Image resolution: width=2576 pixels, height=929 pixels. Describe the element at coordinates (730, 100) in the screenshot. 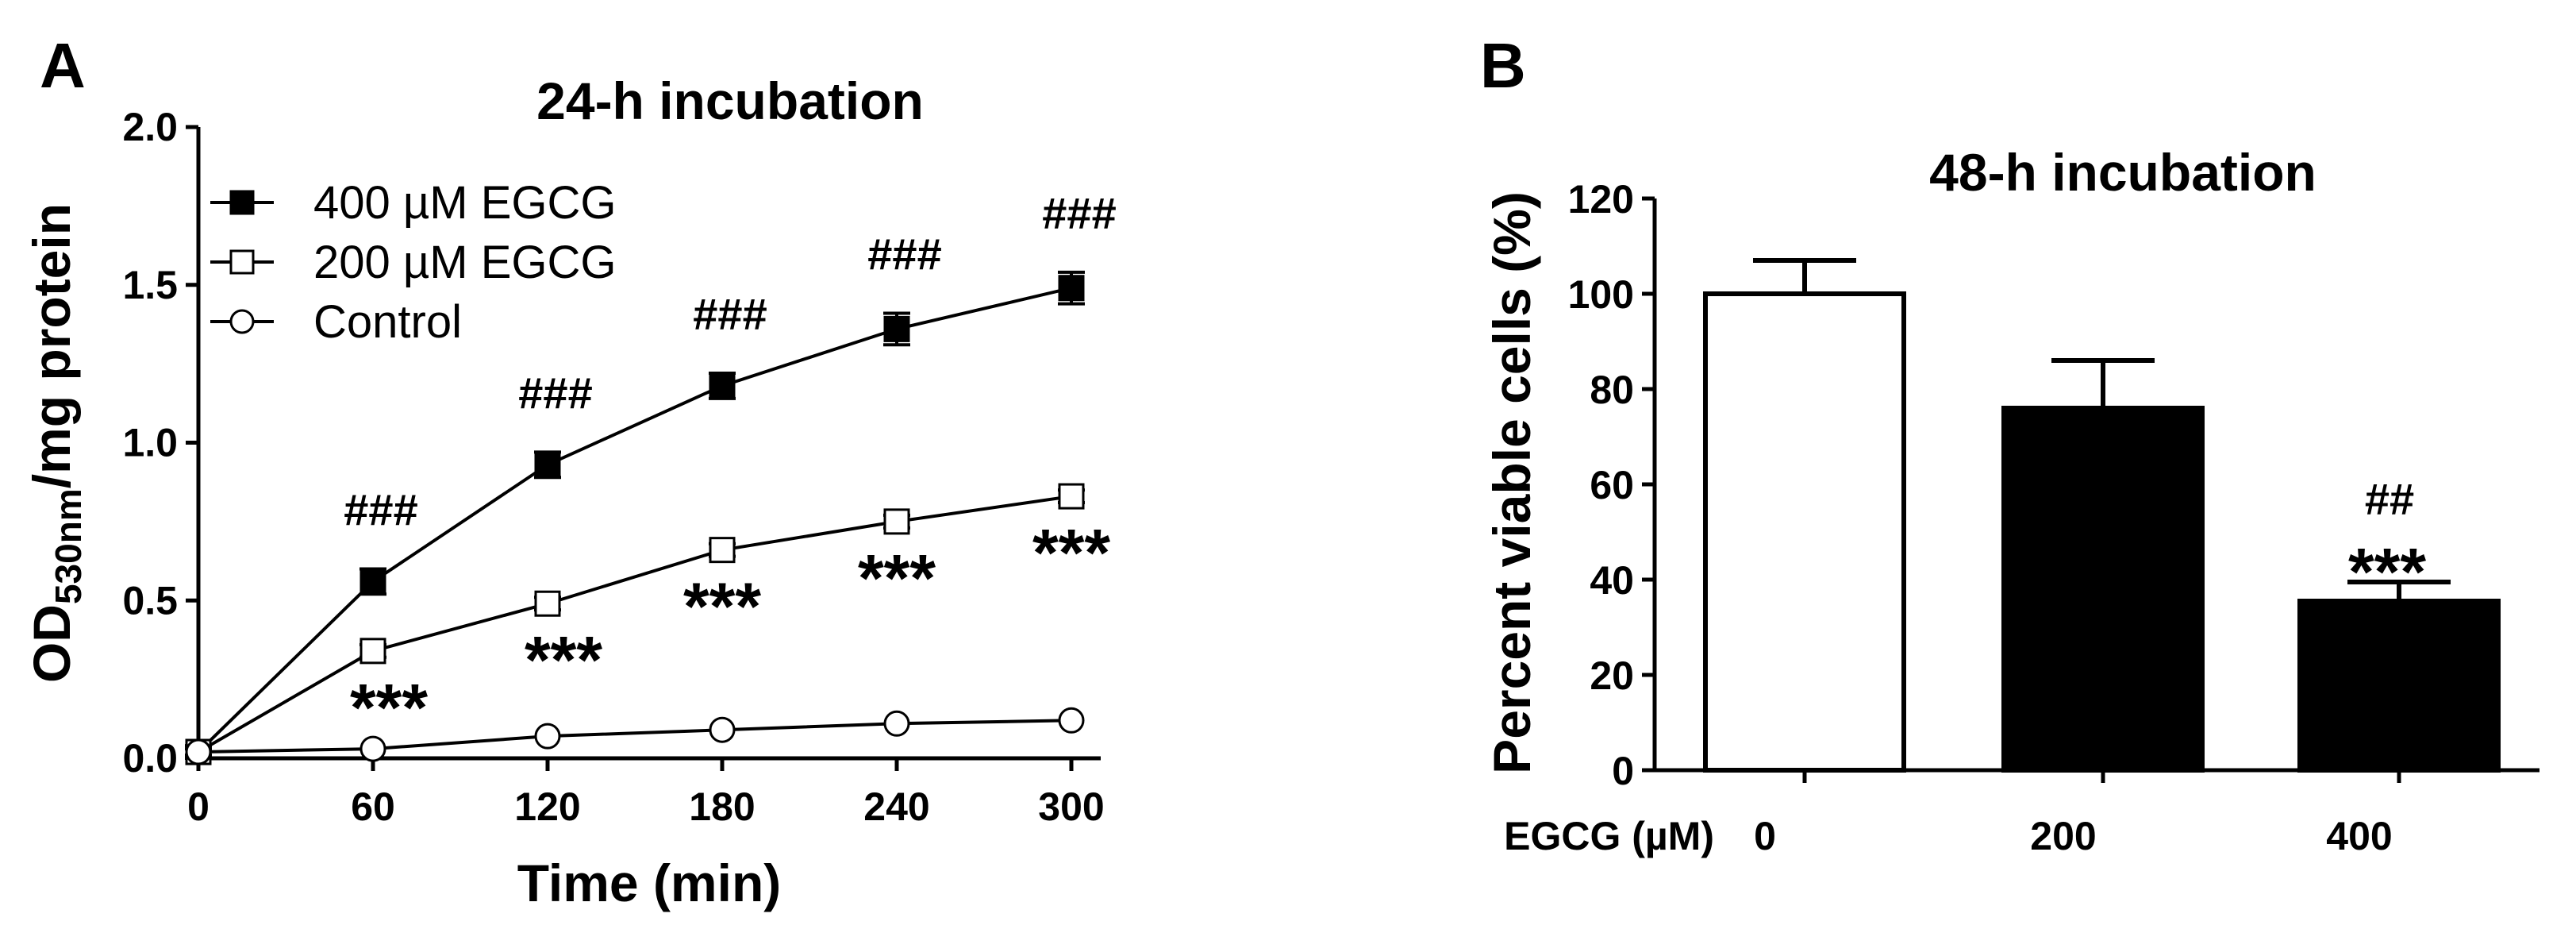

I see `chart-a-title: 24-h incubation` at that location.